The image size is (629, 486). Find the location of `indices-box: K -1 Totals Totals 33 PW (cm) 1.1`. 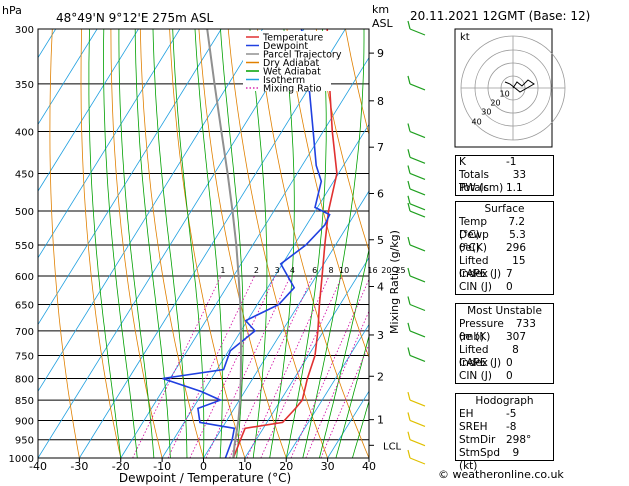

indices-box: K -1 Totals Totals 33 PW (cm) 1.1 is located at coordinates (504, 175).